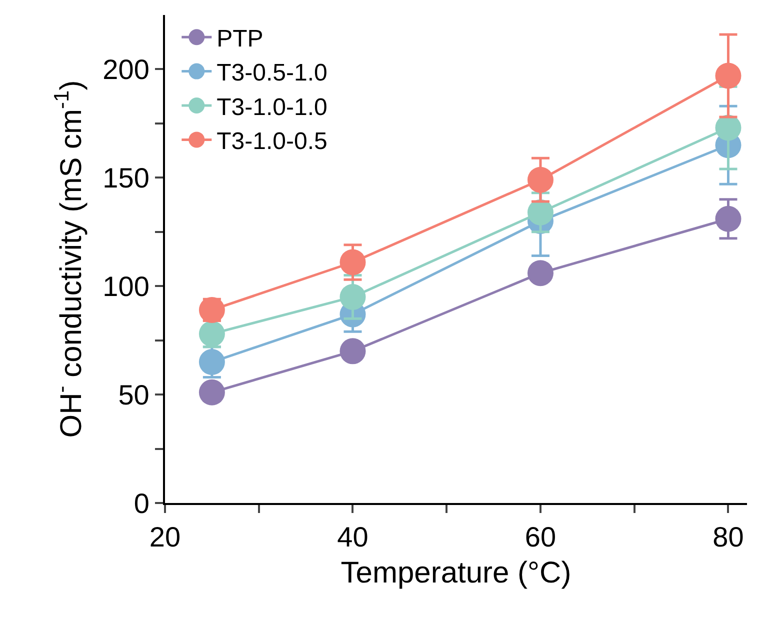 The height and width of the screenshot is (619, 776). Describe the element at coordinates (456, 573) in the screenshot. I see `x-axis-title: Temperature (°C)` at that location.